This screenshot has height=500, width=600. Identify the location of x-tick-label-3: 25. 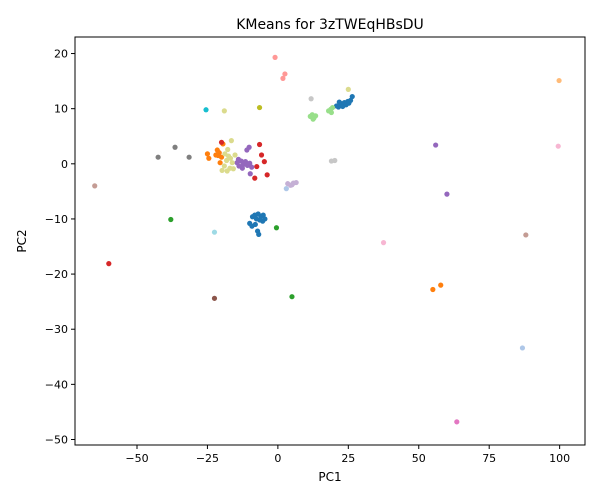
(348, 458).